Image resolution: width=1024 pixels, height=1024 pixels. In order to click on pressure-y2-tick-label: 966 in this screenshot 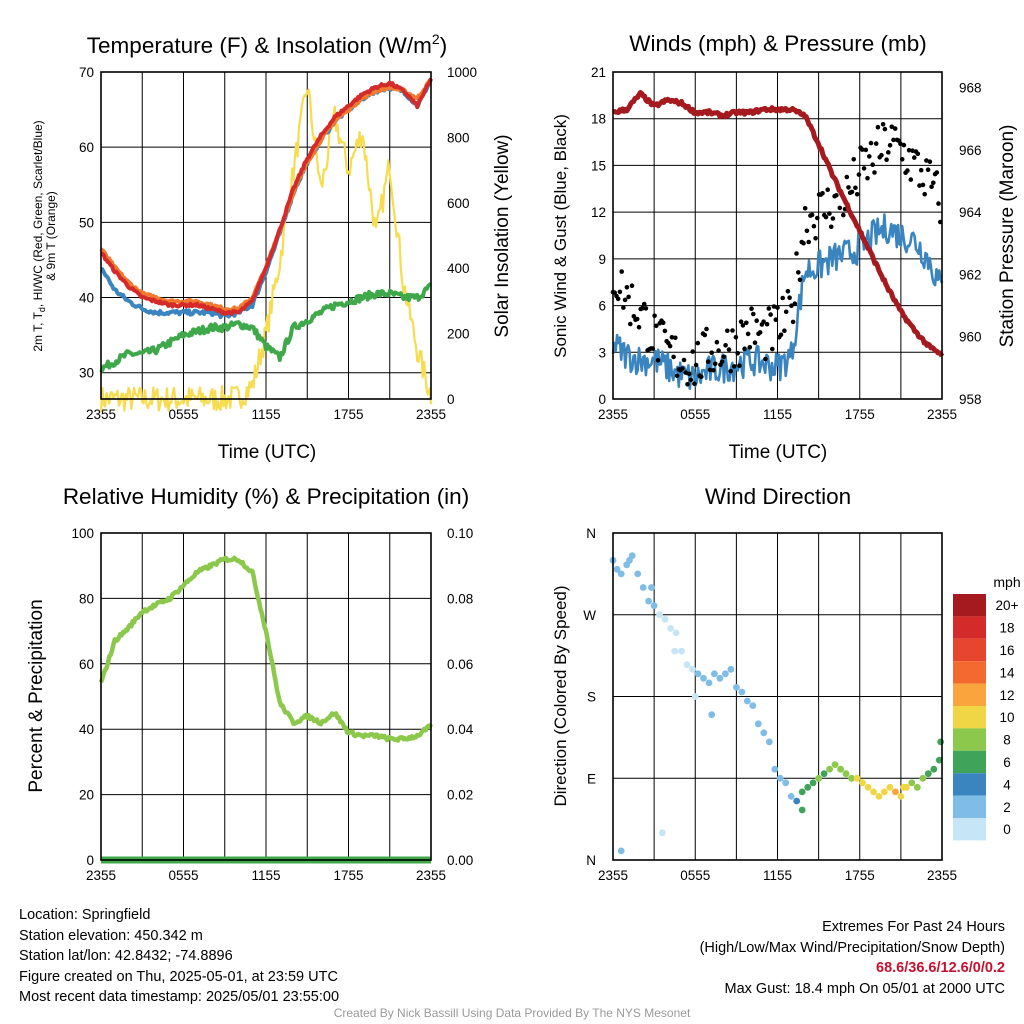, I will do `click(970, 150)`.